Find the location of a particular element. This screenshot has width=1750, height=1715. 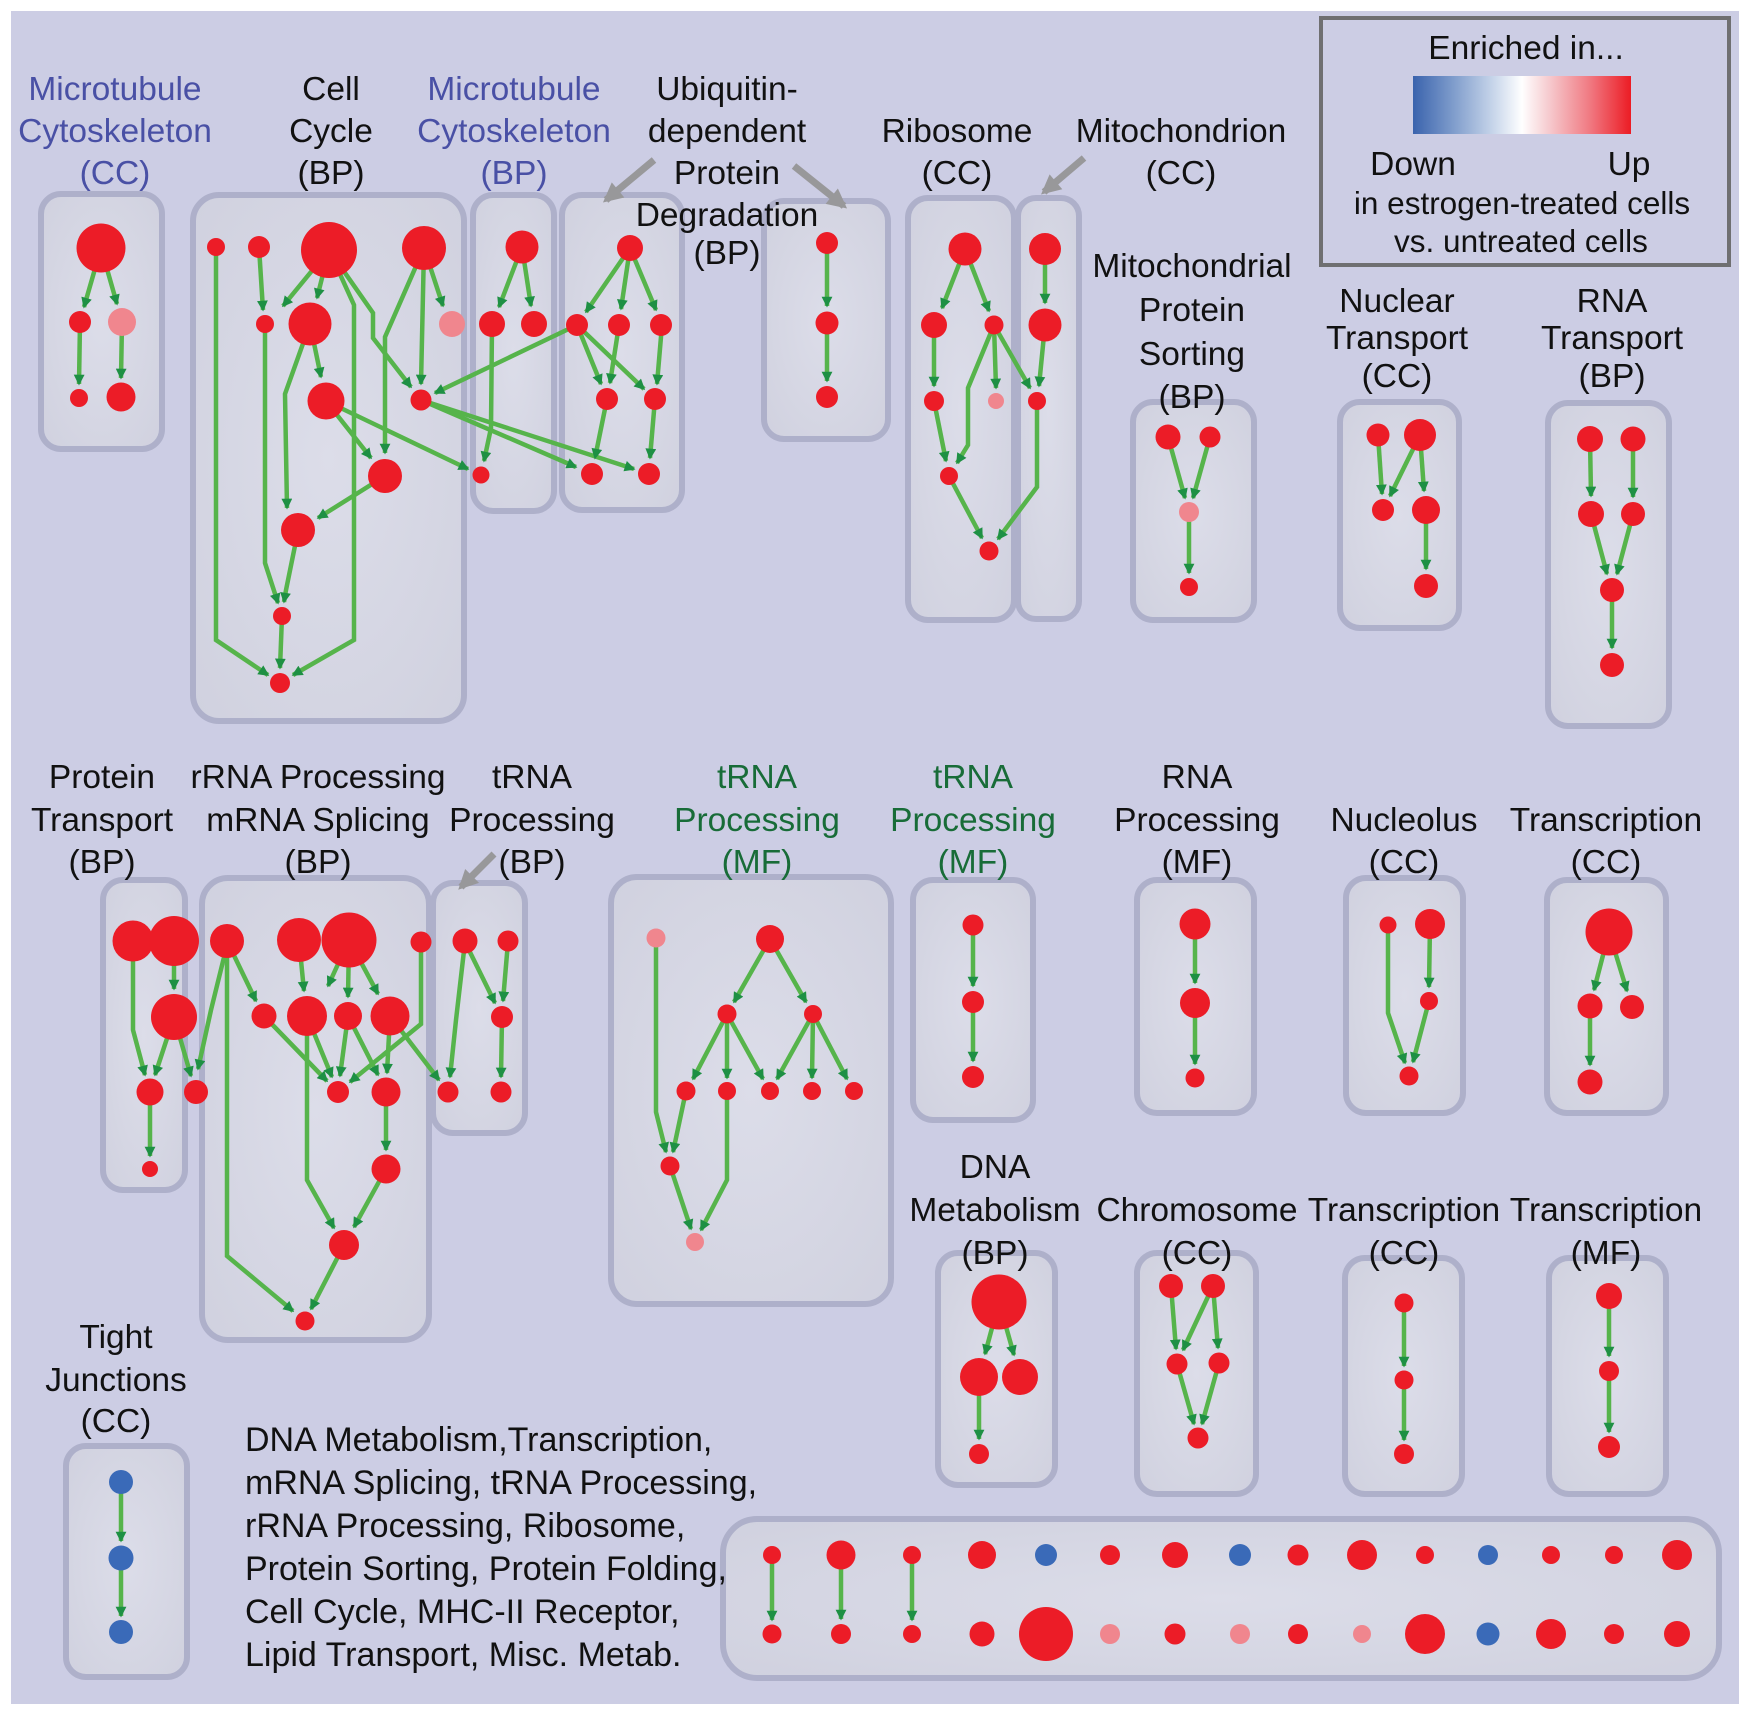

svg-text: Lipid Transport, Misc. Metab. is located at coordinates (463, 1655).